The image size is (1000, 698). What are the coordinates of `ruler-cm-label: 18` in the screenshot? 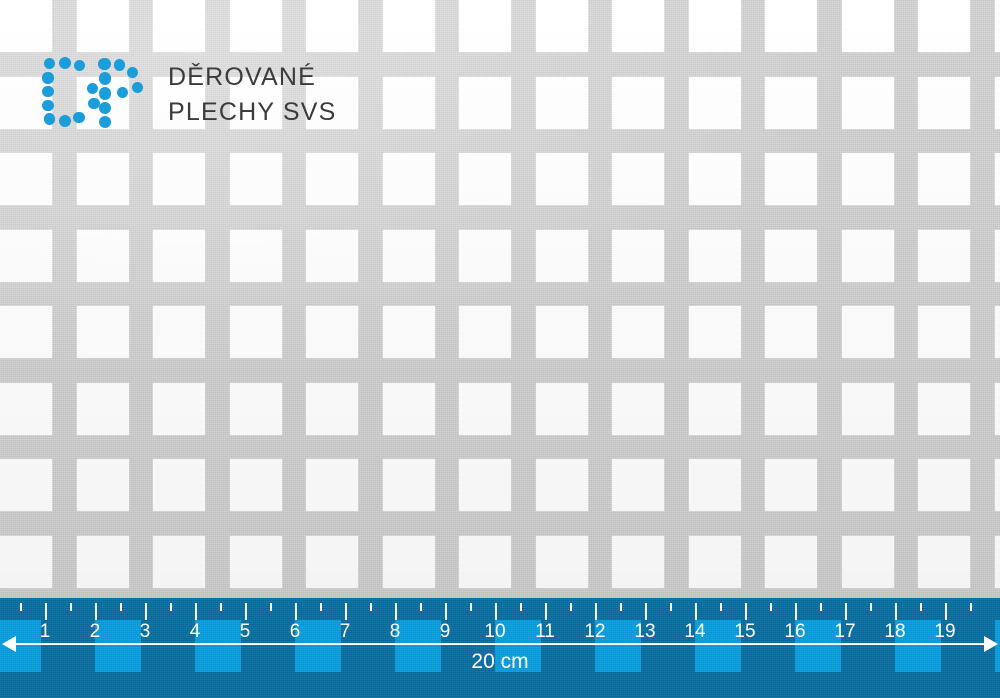 It's located at (895, 631).